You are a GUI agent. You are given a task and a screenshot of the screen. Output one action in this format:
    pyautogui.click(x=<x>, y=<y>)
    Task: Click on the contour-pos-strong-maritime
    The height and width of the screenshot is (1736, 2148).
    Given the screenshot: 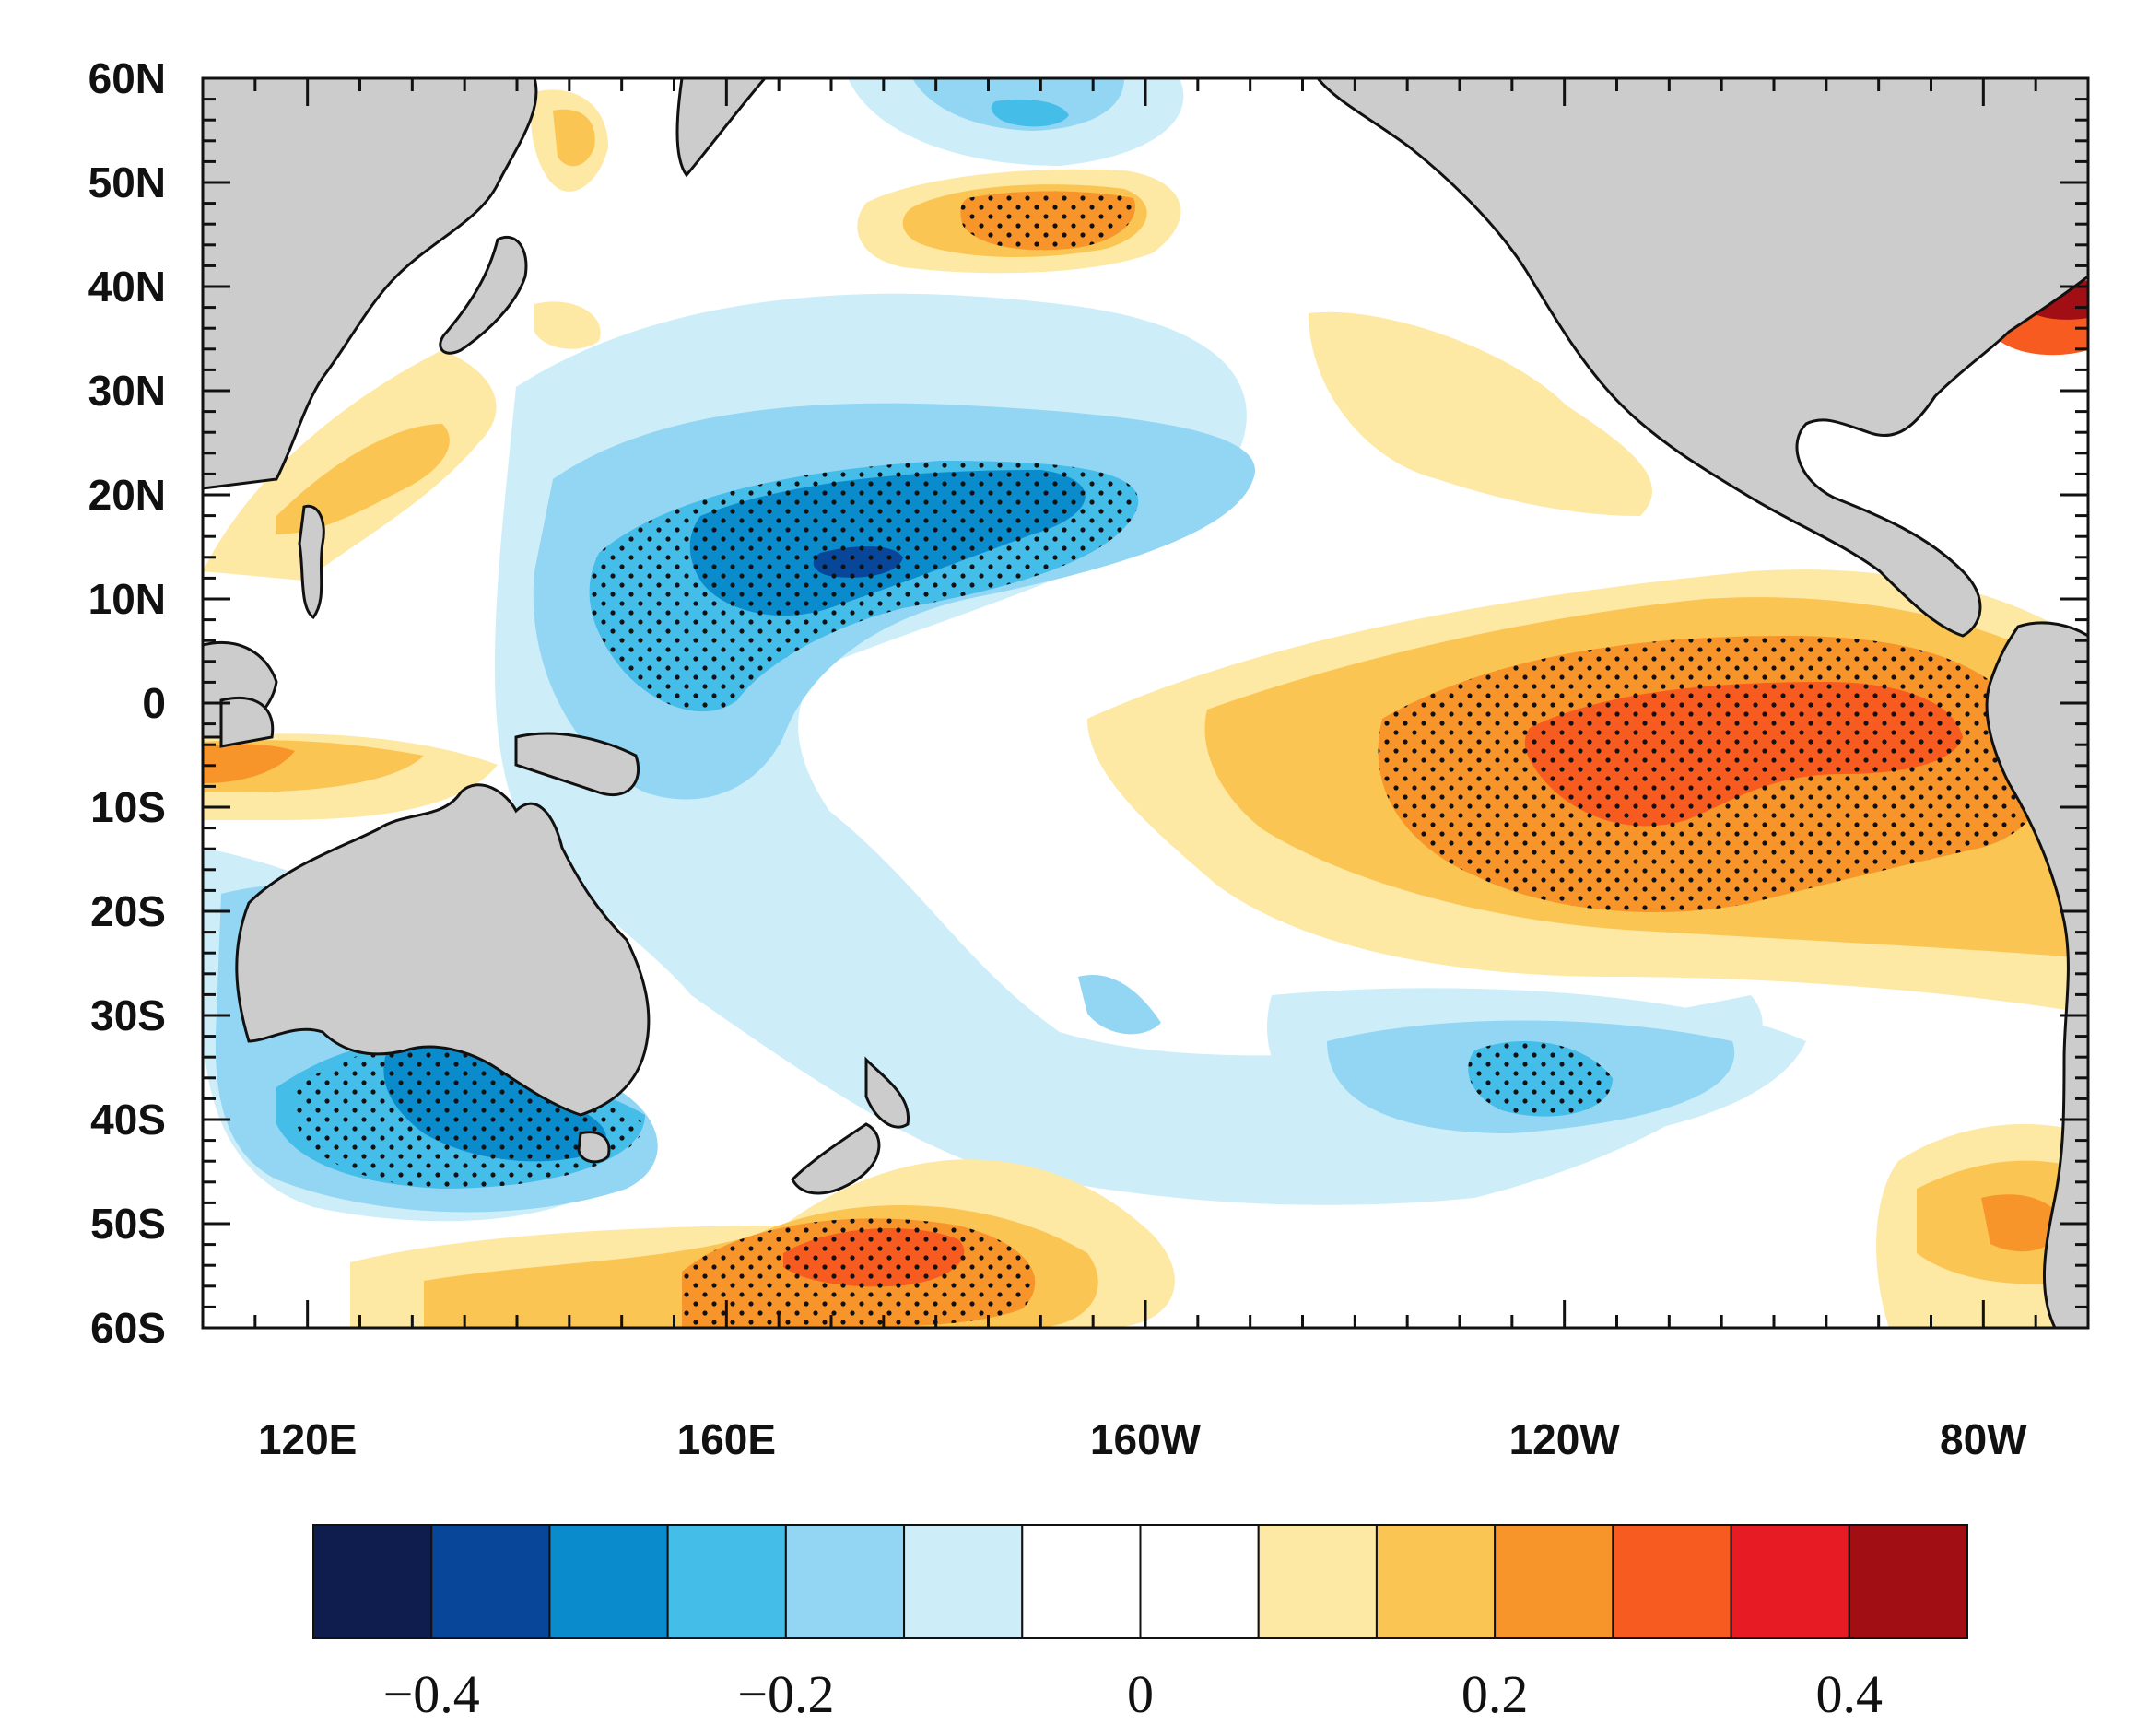 What is the action you would take?
    pyautogui.click(x=249, y=764)
    